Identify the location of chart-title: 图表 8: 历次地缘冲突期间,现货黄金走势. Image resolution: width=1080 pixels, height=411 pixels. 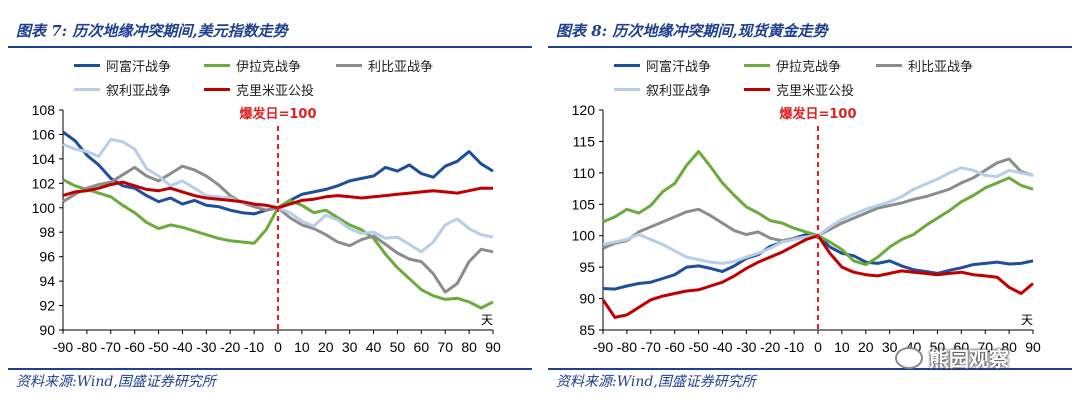
(692, 31).